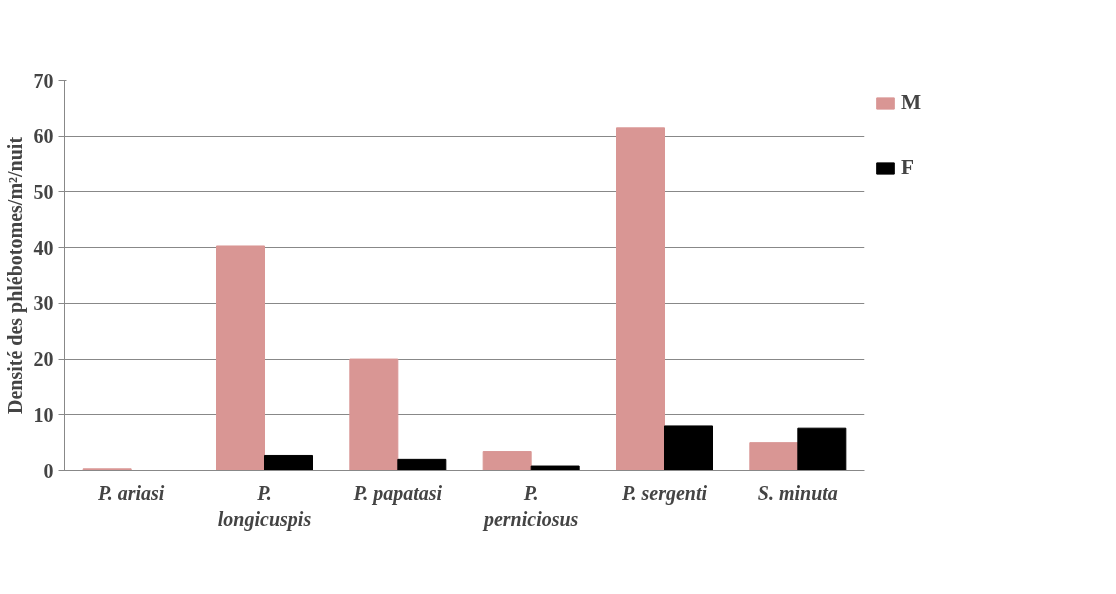 The image size is (1116, 594). Describe the element at coordinates (43, 303) in the screenshot. I see `y-tick-label: 30` at that location.